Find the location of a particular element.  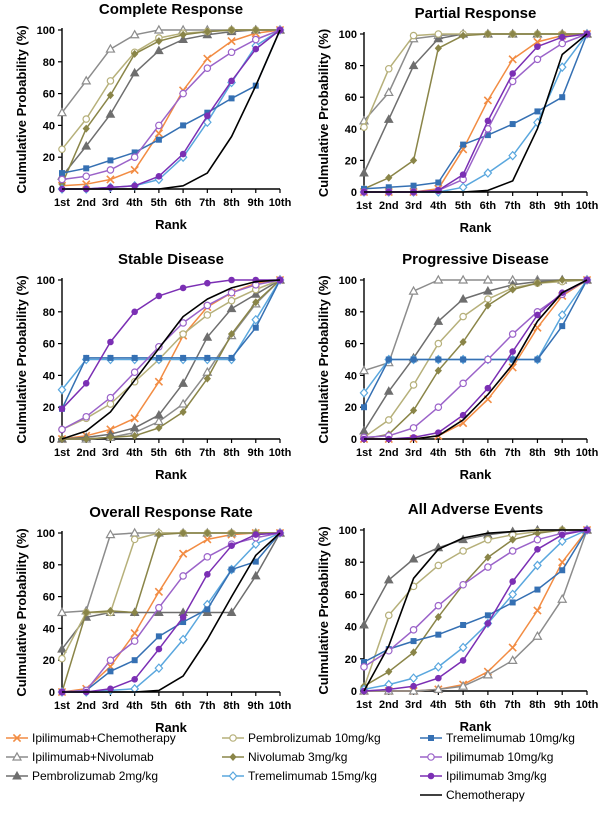

legend-label: Ipilimumab 3mg/kg is located at coordinates (496, 776).